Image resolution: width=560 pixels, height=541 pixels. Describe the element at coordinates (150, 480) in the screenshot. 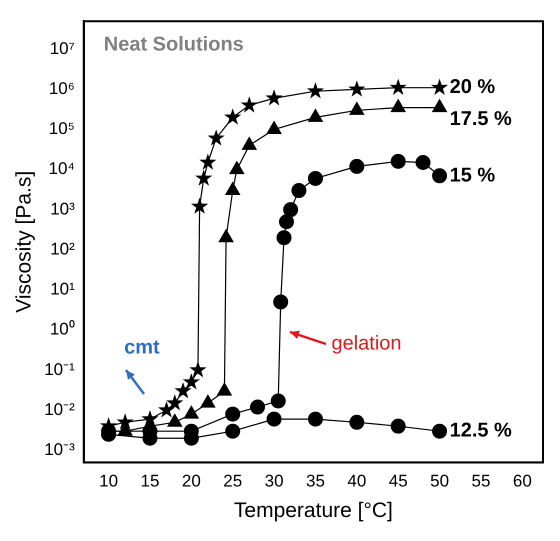

I see `x-tick-label: 15` at that location.